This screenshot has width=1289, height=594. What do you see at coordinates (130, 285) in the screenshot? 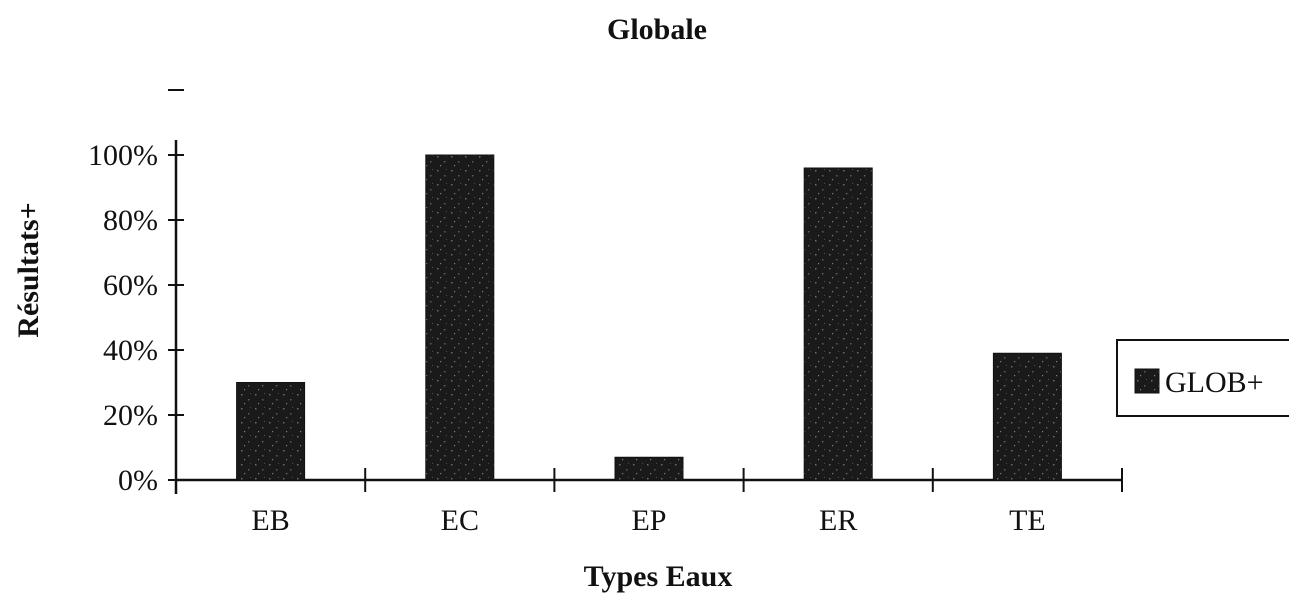
I see `y-tick-label: 60%` at bounding box center [130, 285].